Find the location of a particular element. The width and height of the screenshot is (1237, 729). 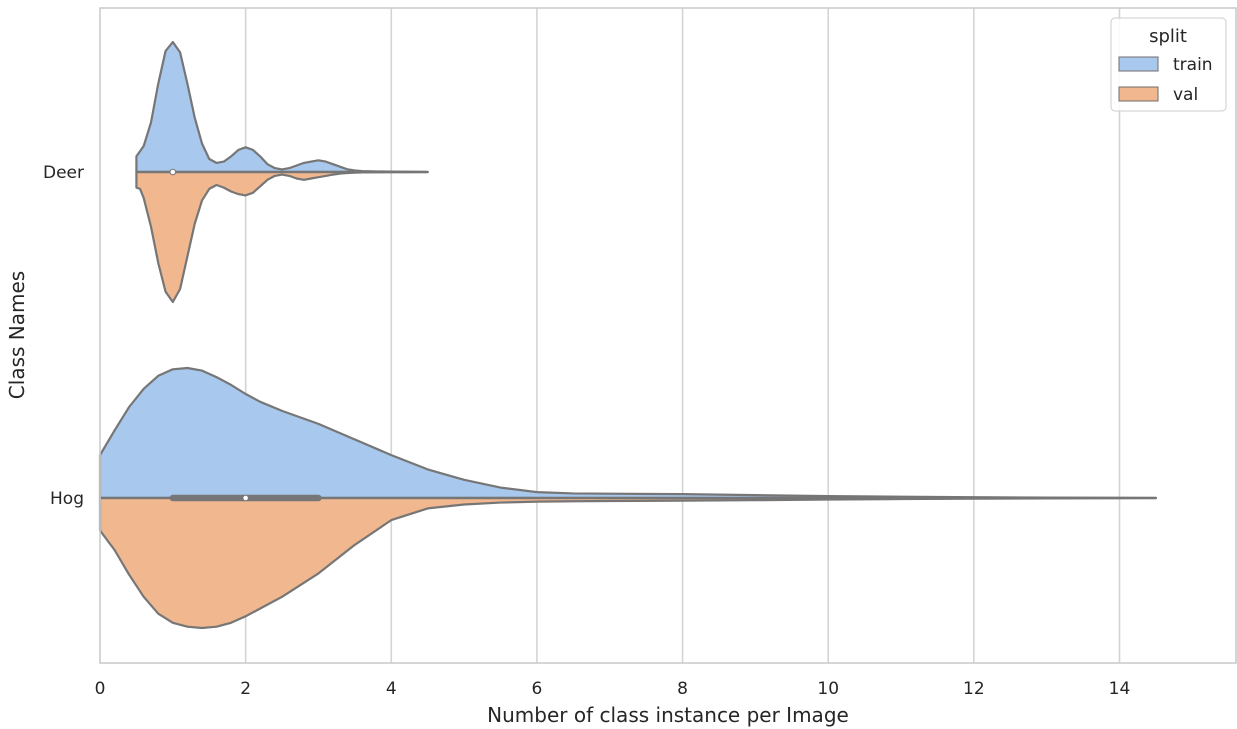

x-tick-label: 2 is located at coordinates (245, 689).